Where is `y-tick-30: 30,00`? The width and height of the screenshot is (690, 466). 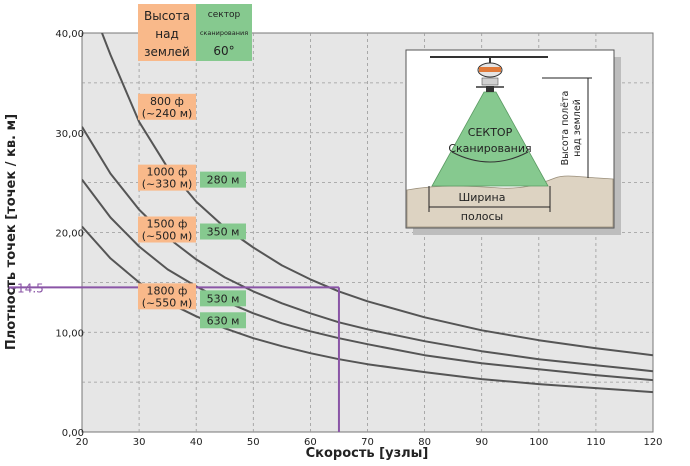
y-tick-30: 30,00 is located at coordinates (69, 134).